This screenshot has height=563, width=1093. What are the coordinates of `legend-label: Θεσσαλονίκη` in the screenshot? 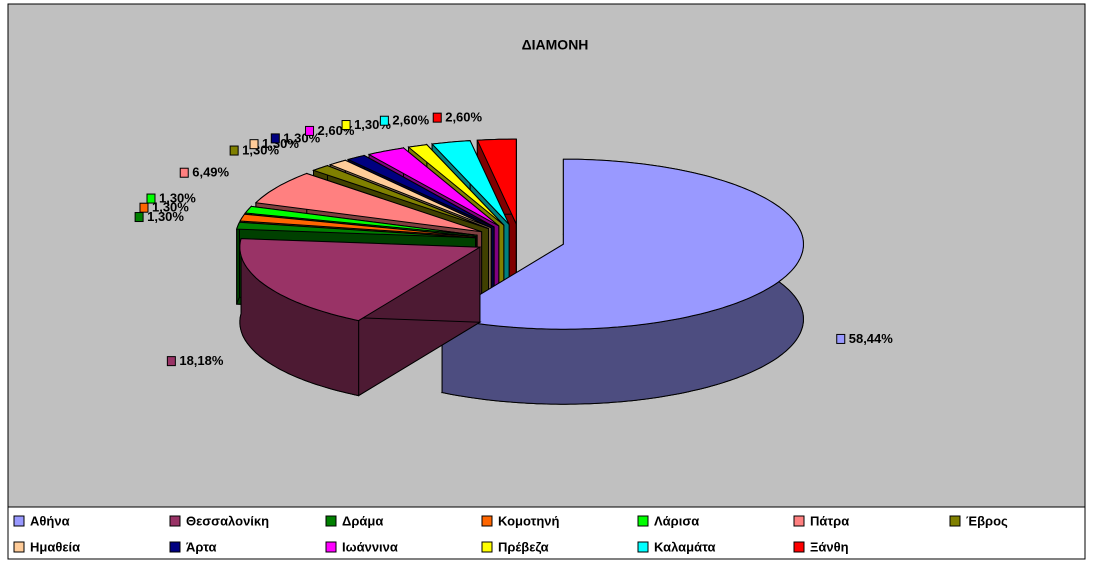 It's located at (227, 520).